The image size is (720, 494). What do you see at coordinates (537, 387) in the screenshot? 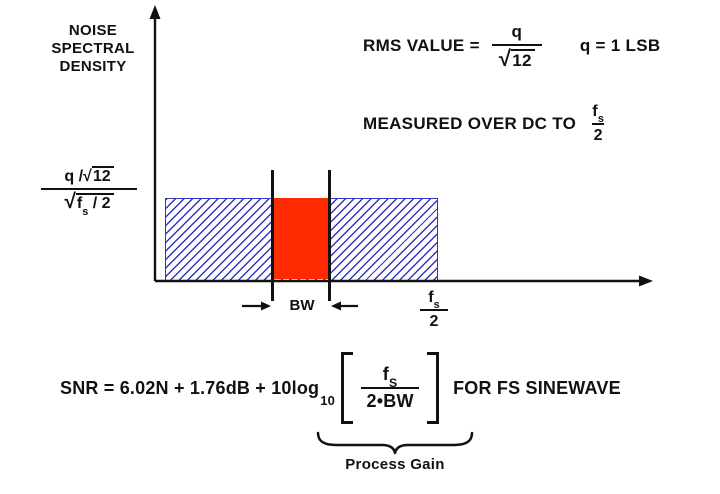
I see `snr-formula-tail: FOR FS SINEWAVE` at bounding box center [537, 387].